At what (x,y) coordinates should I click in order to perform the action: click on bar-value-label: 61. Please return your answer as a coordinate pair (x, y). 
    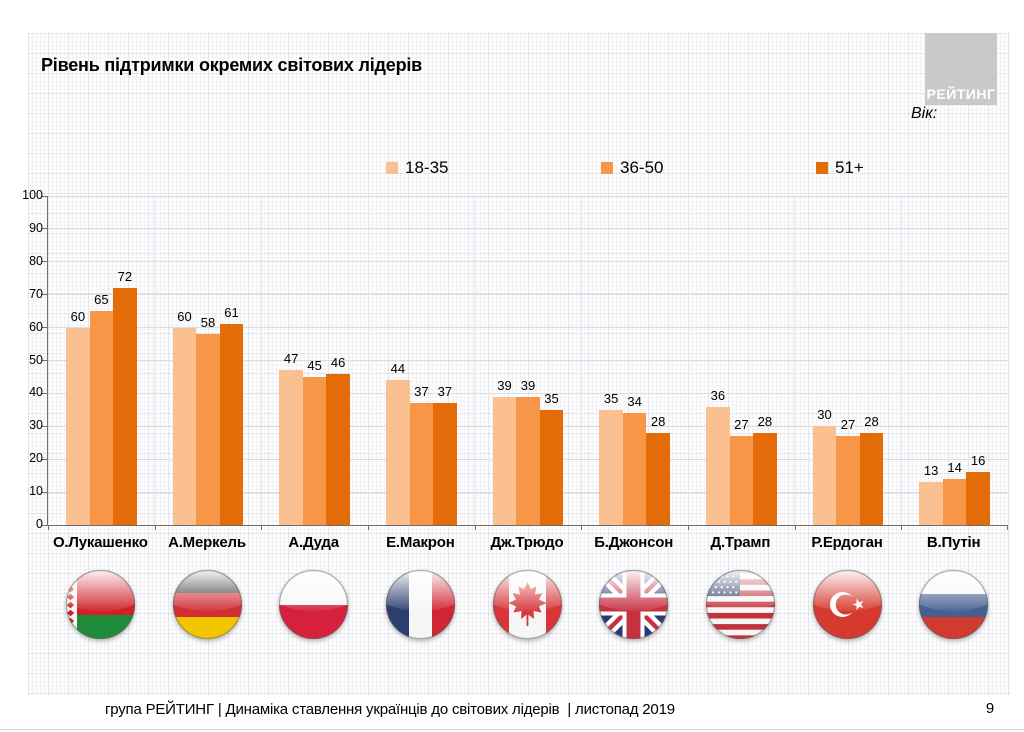
    Looking at the image, I should click on (231, 313).